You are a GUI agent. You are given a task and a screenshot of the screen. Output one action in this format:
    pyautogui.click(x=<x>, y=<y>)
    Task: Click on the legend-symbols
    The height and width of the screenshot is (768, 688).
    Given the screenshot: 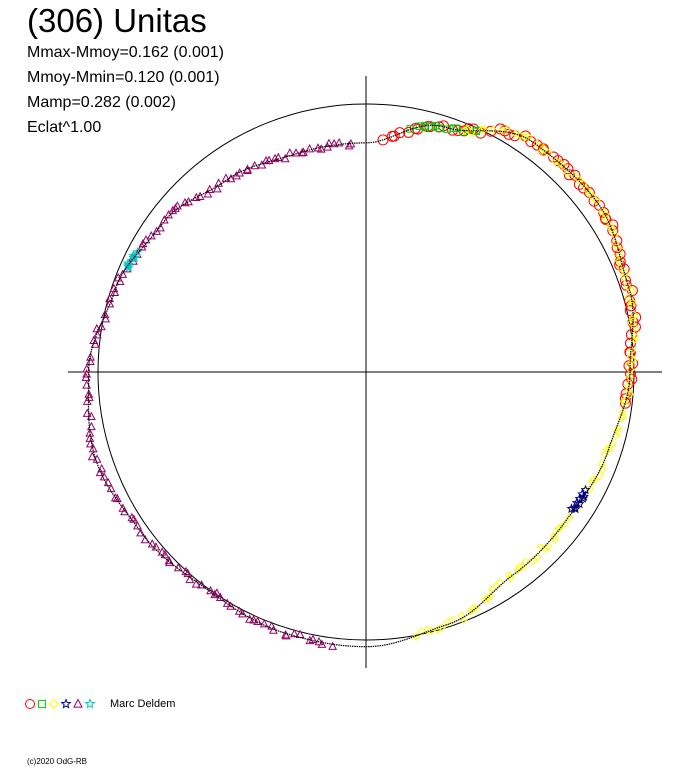 What is the action you would take?
    pyautogui.click(x=60, y=704)
    